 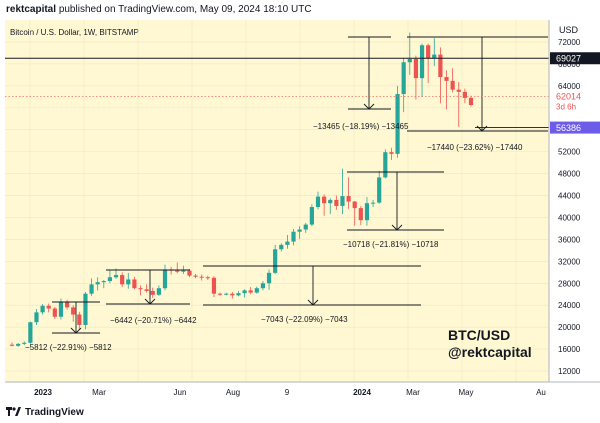 I want to click on measure-label: −5812 (−22.91%) −5812, so click(x=68, y=347).